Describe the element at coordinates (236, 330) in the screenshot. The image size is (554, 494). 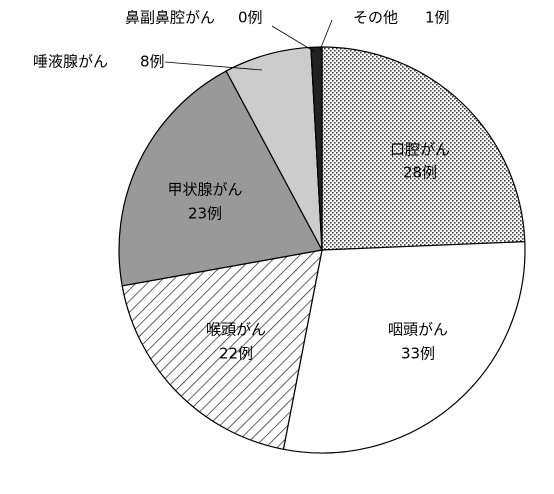
I see `slice-label: 喉頭がん` at that location.